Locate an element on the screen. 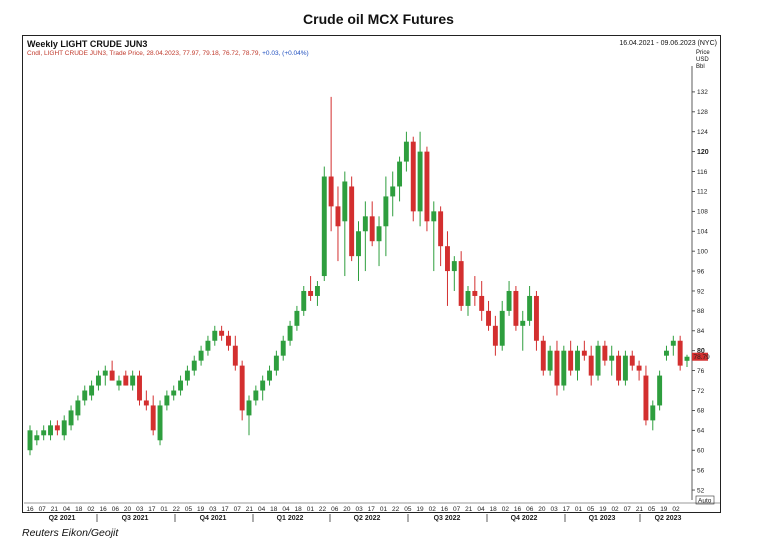  y-tick-label: 68 is located at coordinates (701, 411).